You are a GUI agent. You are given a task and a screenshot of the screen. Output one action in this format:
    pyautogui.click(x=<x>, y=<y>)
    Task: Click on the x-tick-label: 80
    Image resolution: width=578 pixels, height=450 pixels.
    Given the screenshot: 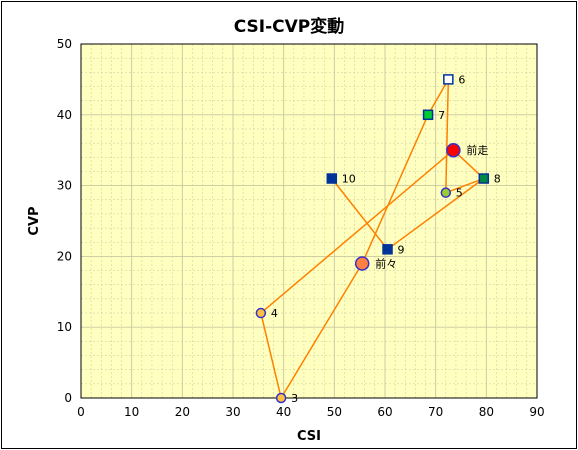 What is the action you would take?
    pyautogui.click(x=486, y=412)
    